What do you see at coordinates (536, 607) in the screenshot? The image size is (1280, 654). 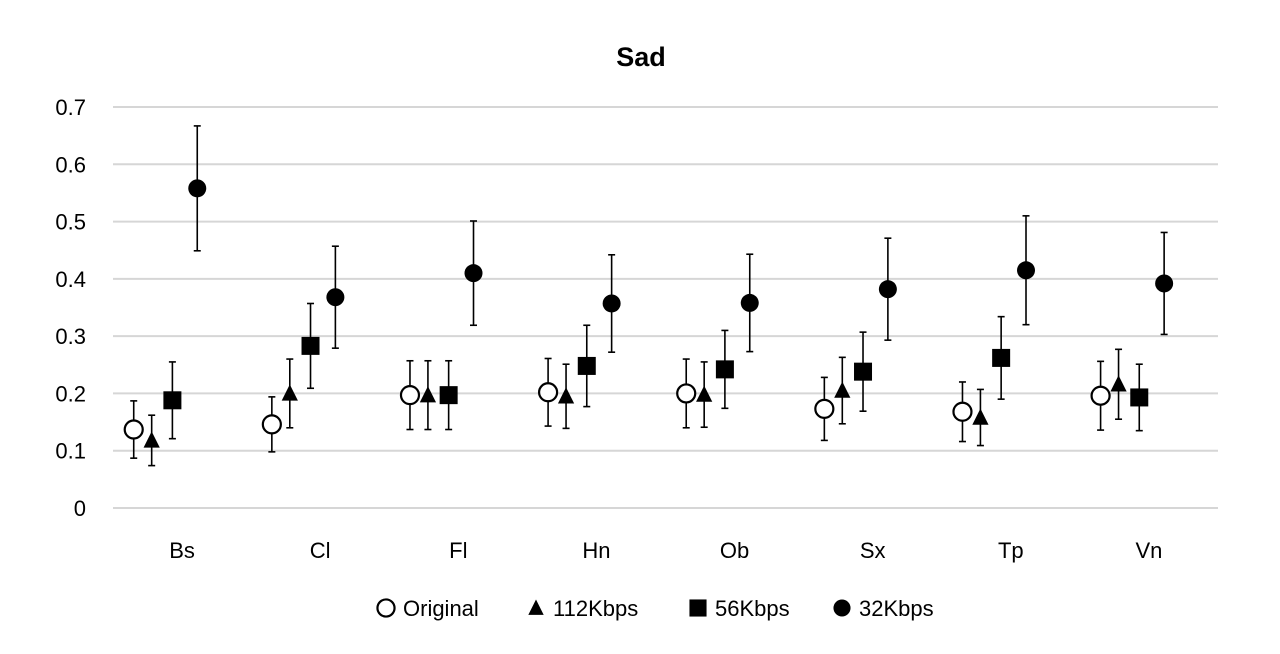 I see `legend-marker-112kbps` at bounding box center [536, 607].